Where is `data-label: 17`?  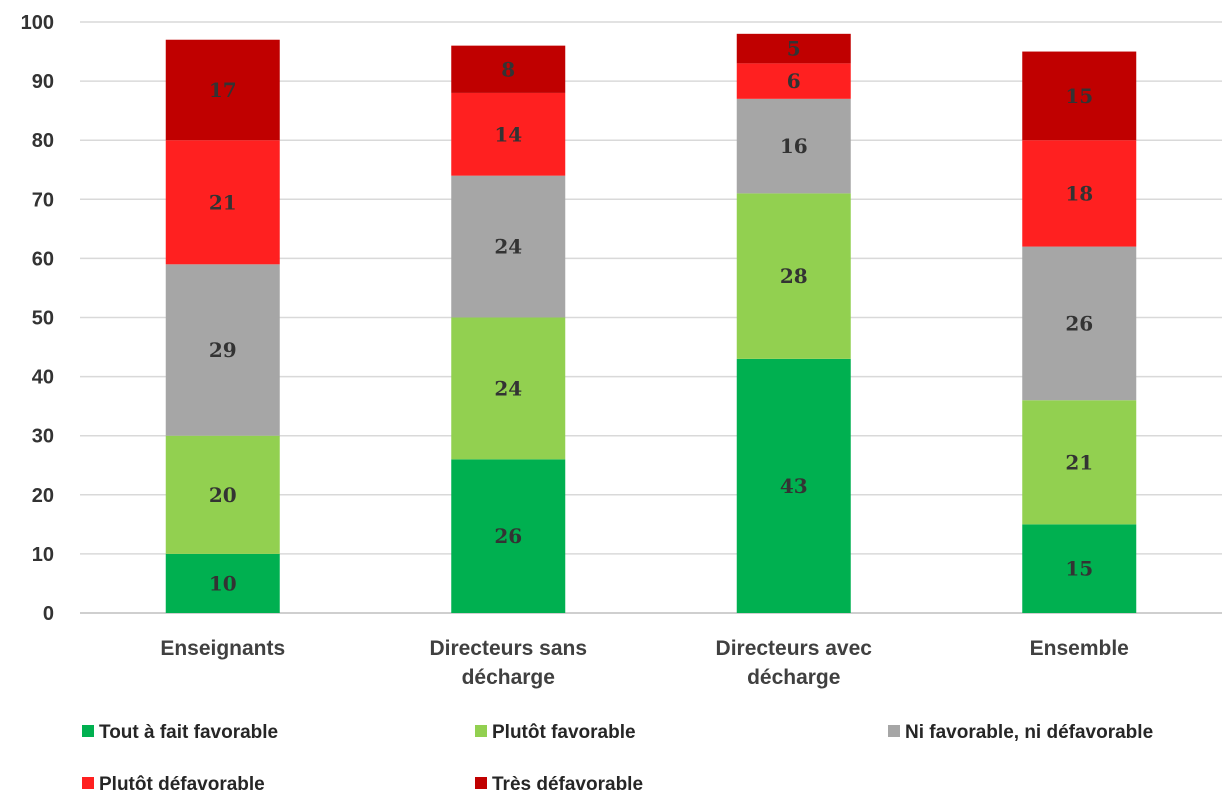
data-label: 17 is located at coordinates (223, 90).